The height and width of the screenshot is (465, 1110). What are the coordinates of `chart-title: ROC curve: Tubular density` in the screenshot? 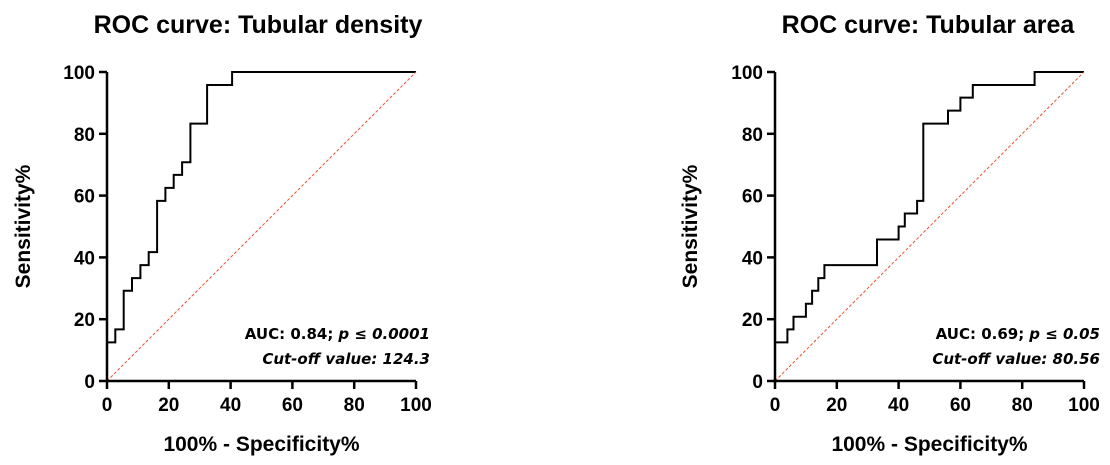 It's located at (258, 25).